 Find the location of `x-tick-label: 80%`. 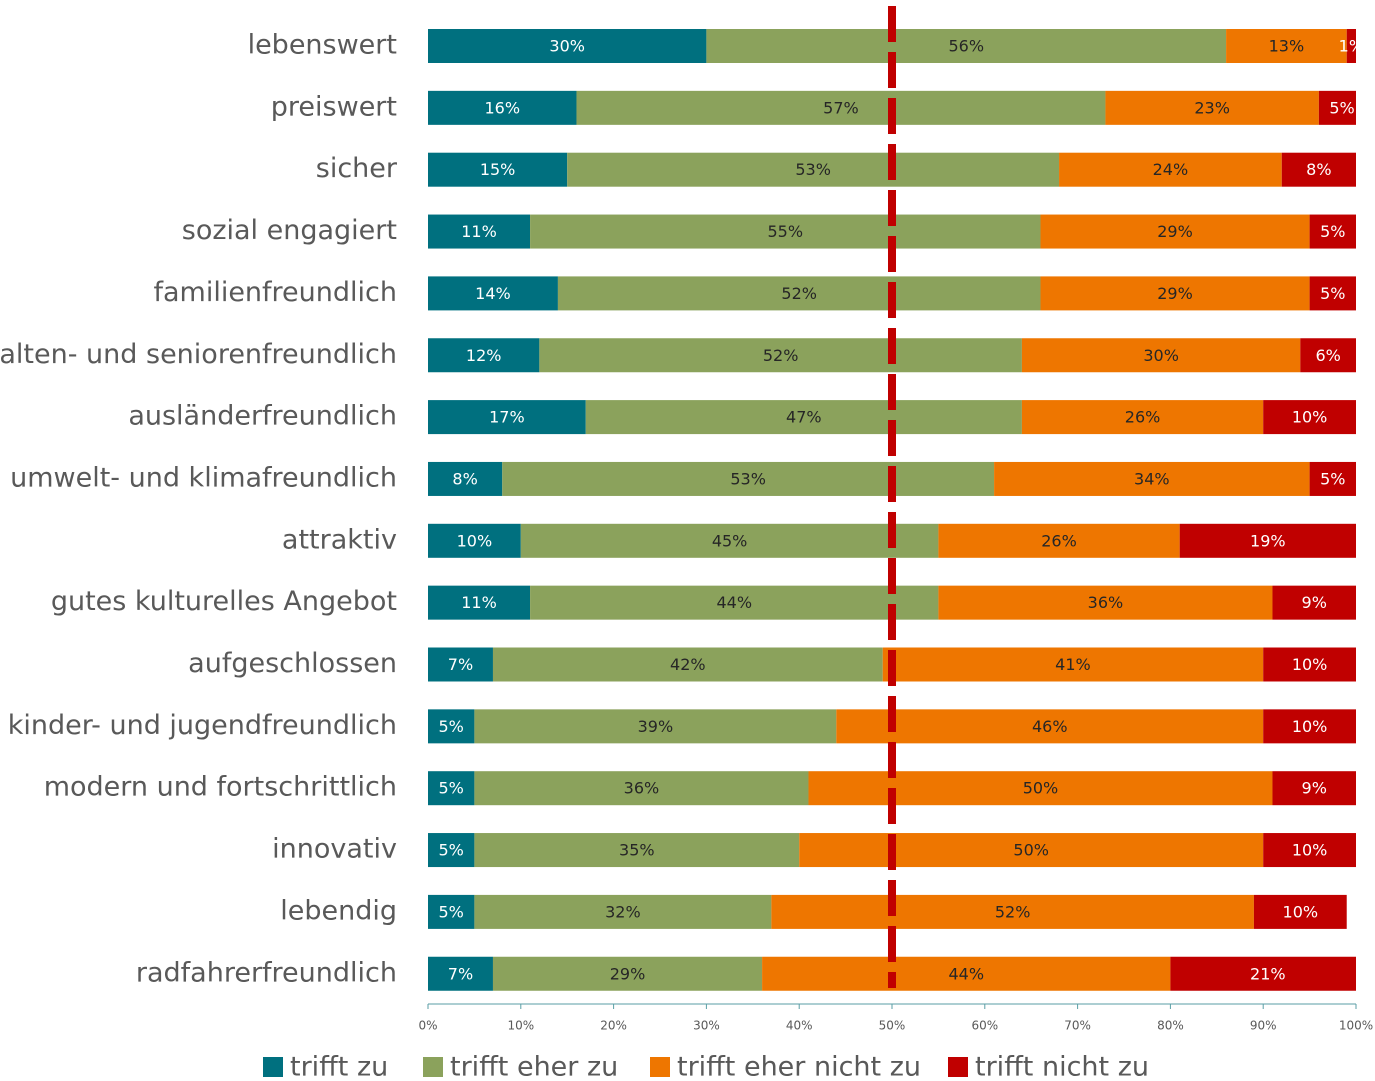

x-tick-label: 80% is located at coordinates (1170, 1026).